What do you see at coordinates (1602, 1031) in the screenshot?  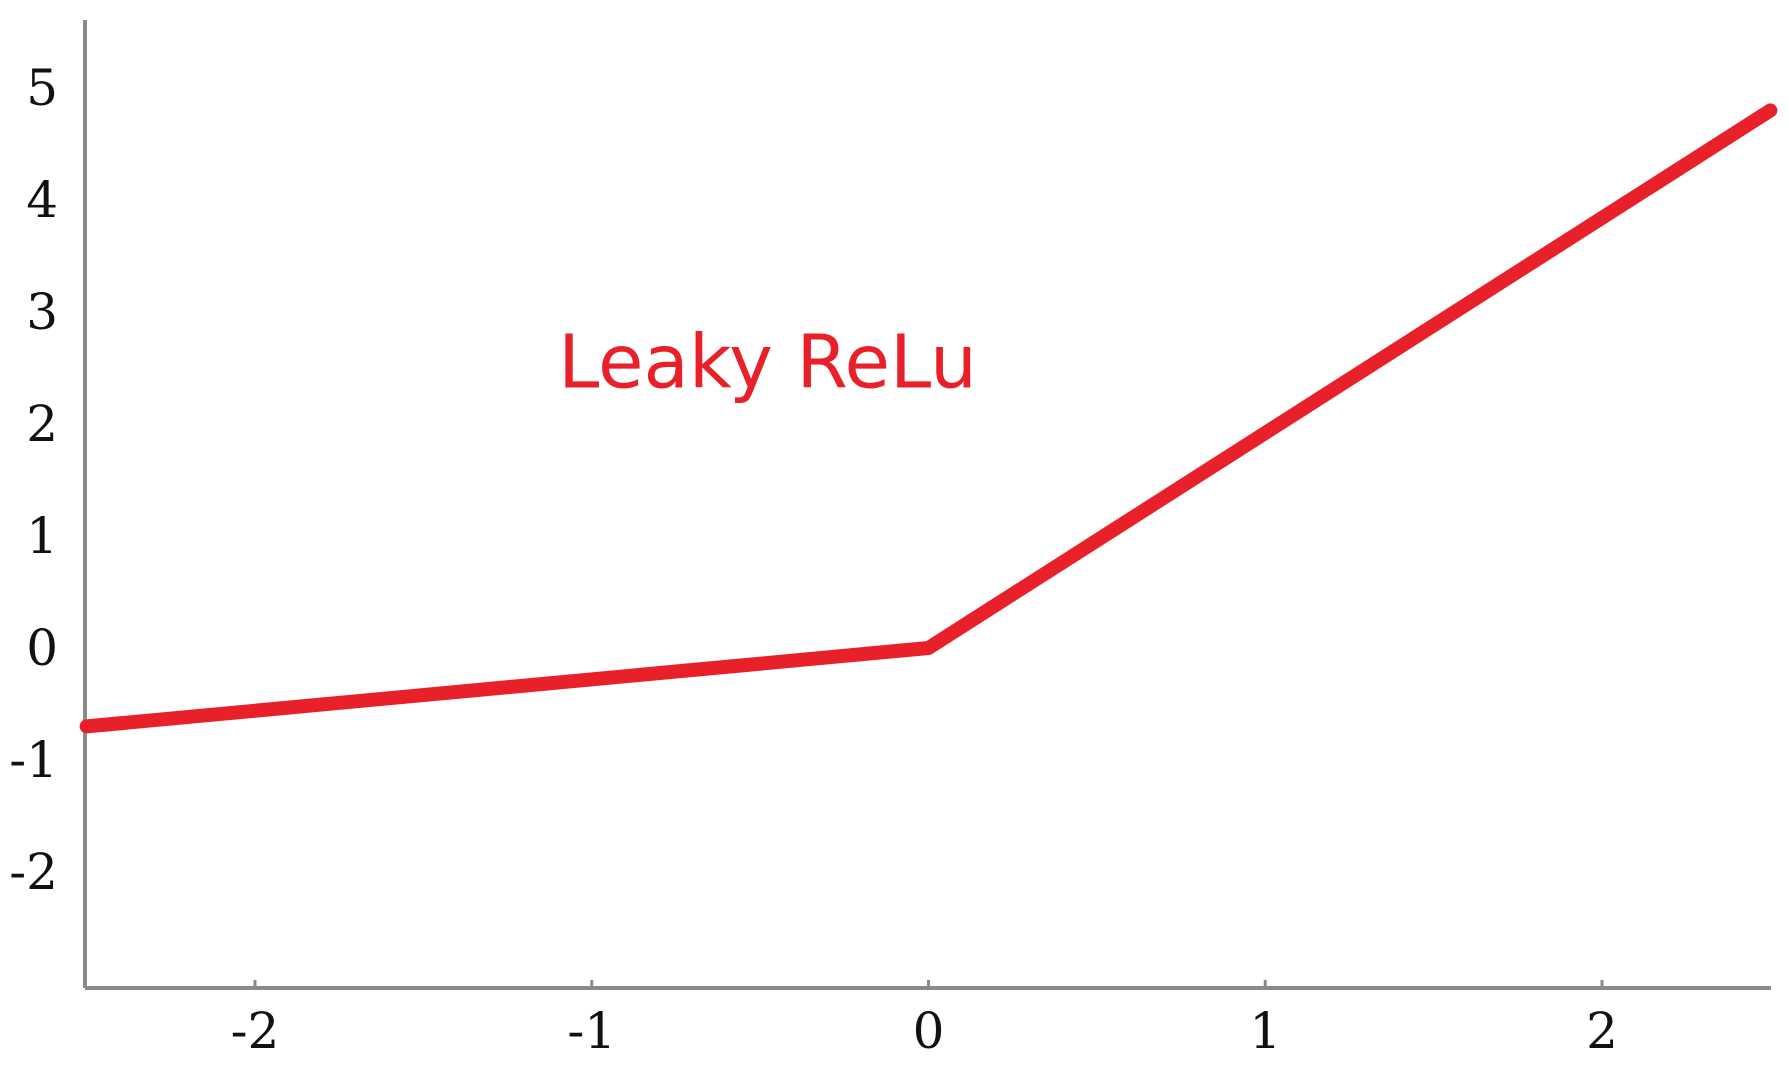 I see `x-tick-label: 2` at bounding box center [1602, 1031].